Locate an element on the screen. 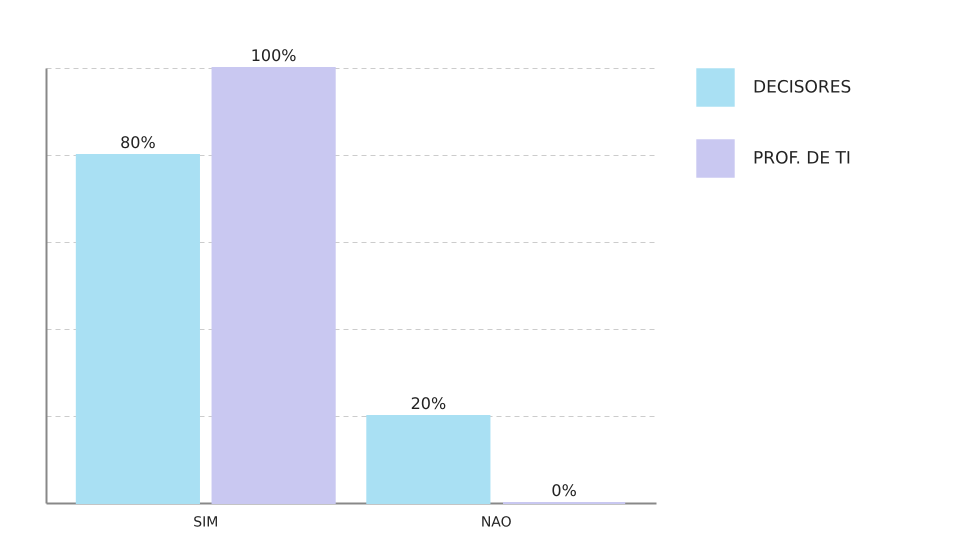 This screenshot has width=966, height=553. legend-label: PROF. DE TI is located at coordinates (802, 158).